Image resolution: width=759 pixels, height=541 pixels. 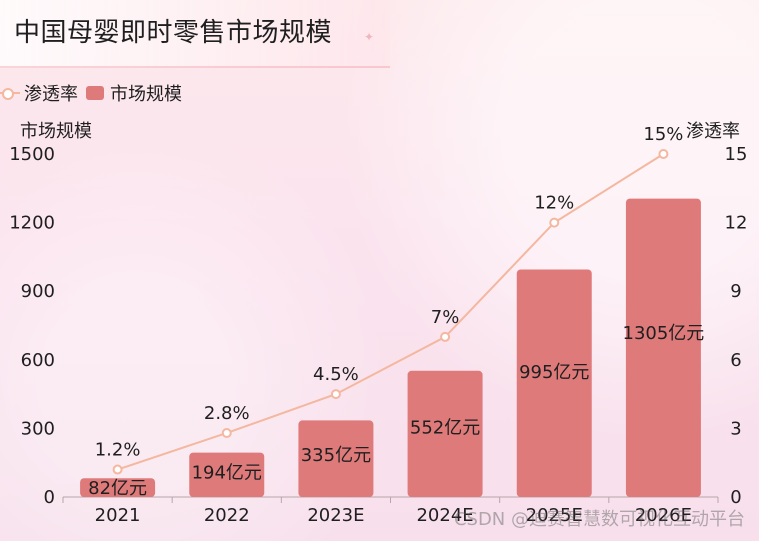 I want to click on y-tick-left: 1200, so click(x=32, y=223).